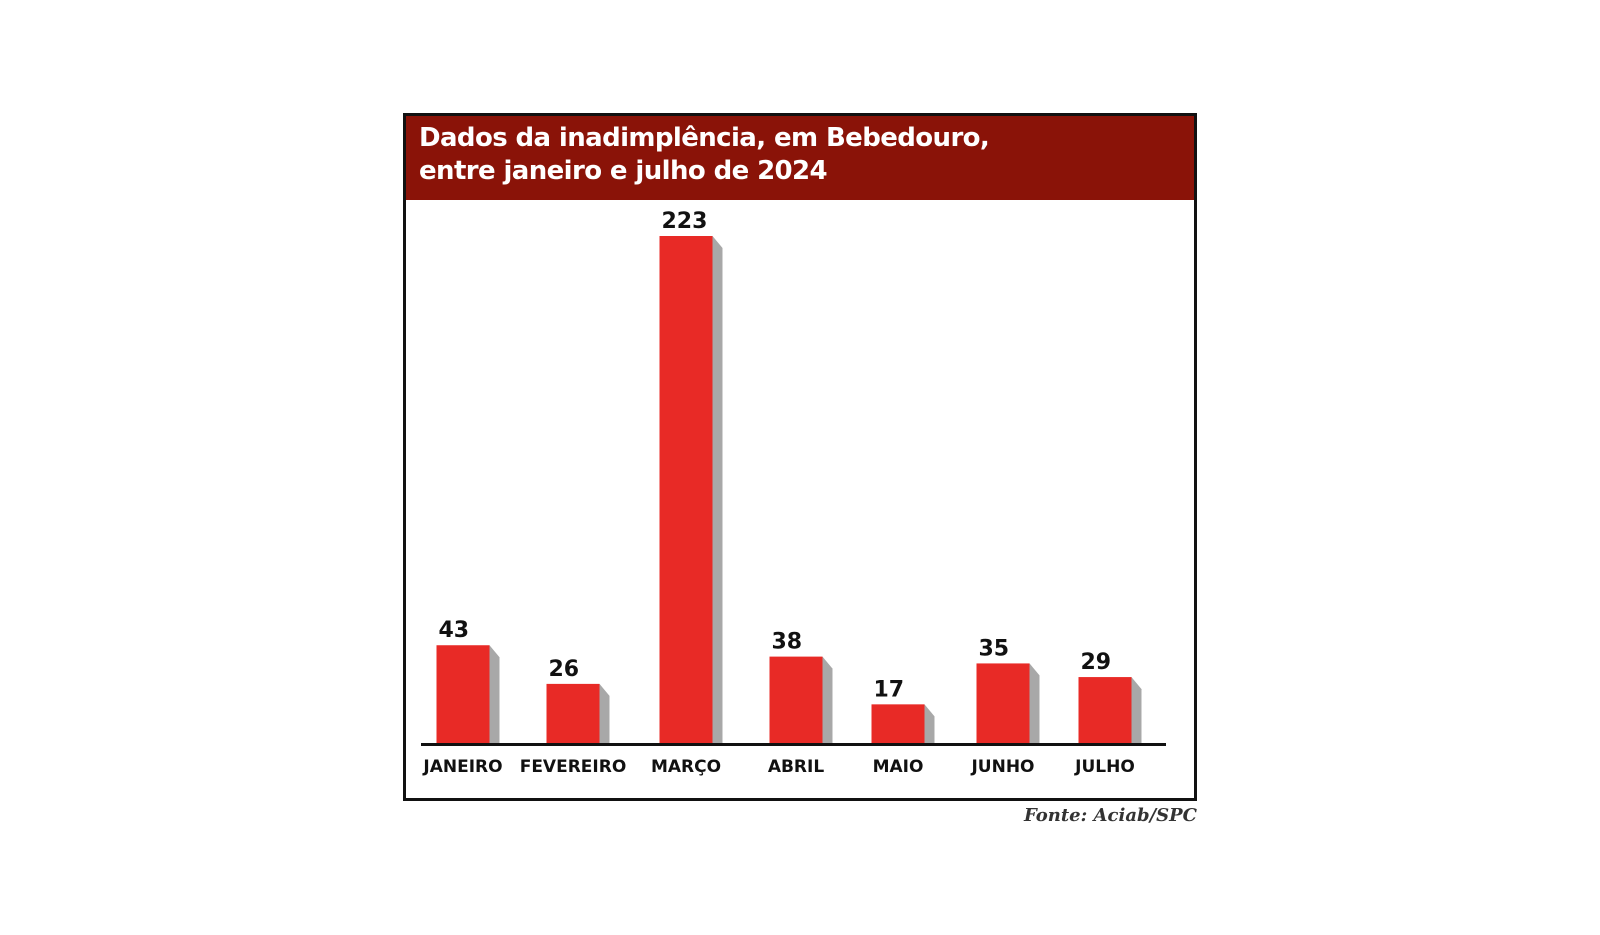 This screenshot has width=1600, height=935. I want to click on chart-title-line-1: Dados da inadimplência, em Bebedouro,, so click(704, 138).